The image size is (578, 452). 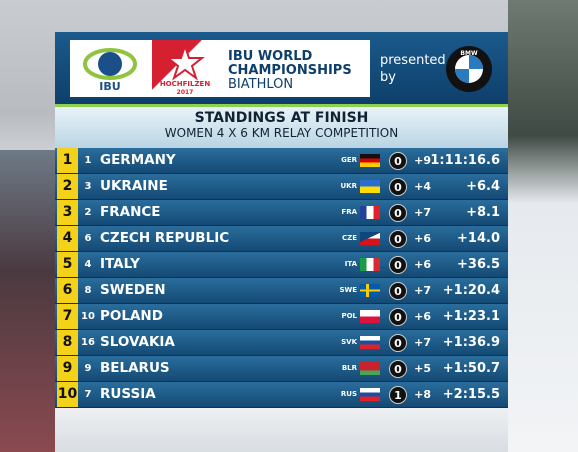 I want to click on nation-code: SVK, so click(x=349, y=342).